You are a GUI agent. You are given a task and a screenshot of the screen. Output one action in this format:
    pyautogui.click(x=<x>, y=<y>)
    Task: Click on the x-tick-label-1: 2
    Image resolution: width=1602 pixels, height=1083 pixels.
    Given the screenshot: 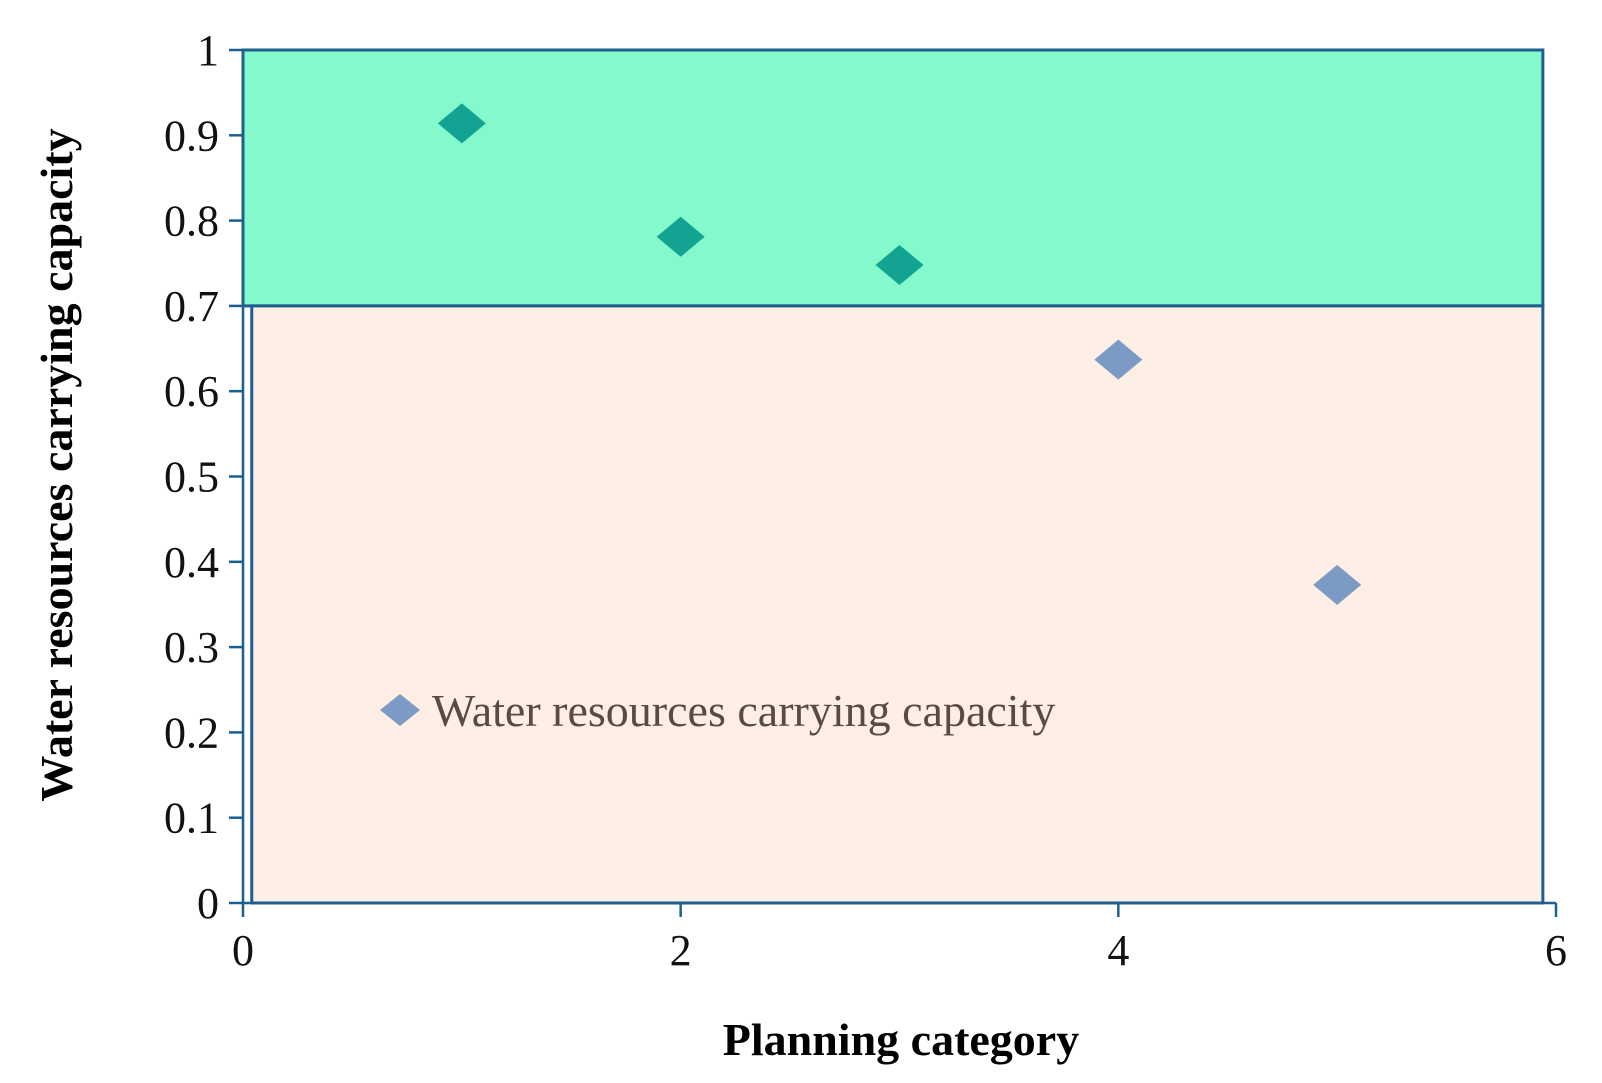 What is the action you would take?
    pyautogui.click(x=681, y=950)
    